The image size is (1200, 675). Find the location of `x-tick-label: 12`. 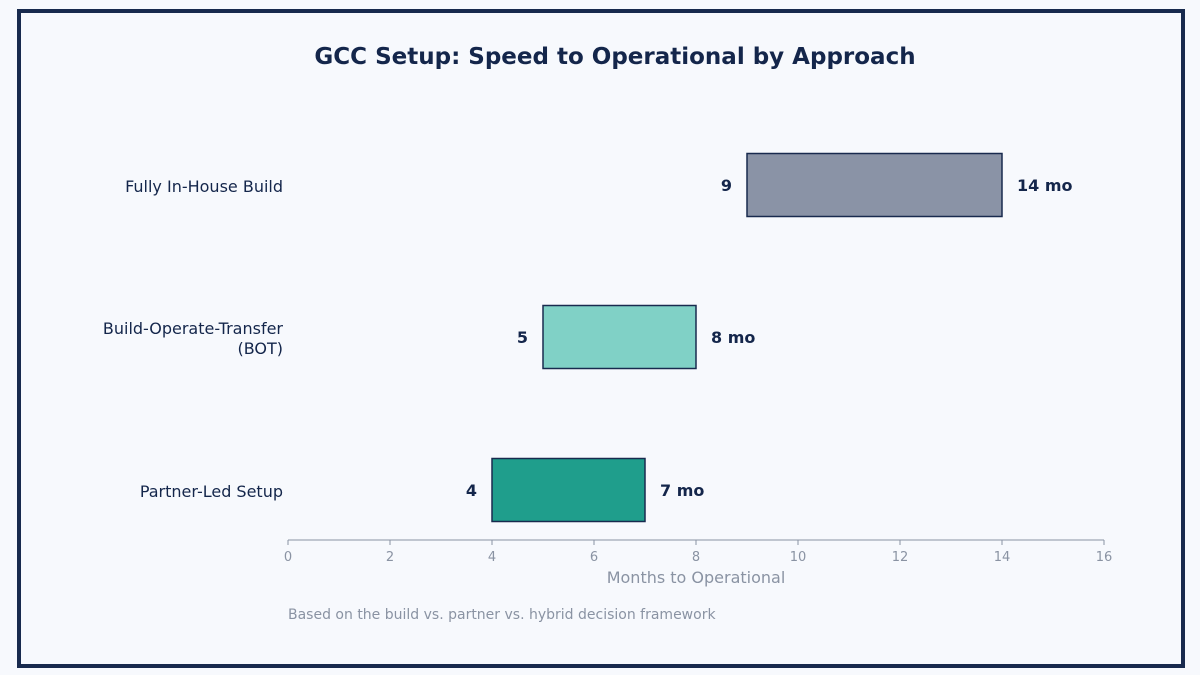

x-tick-label: 12 is located at coordinates (900, 557).